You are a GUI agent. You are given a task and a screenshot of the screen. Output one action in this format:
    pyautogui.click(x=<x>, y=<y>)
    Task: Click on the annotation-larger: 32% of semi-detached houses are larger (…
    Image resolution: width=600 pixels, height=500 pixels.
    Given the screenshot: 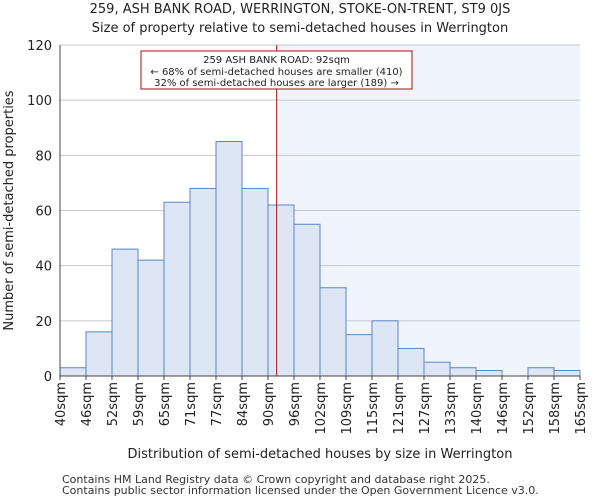 What is the action you would take?
    pyautogui.click(x=276, y=83)
    